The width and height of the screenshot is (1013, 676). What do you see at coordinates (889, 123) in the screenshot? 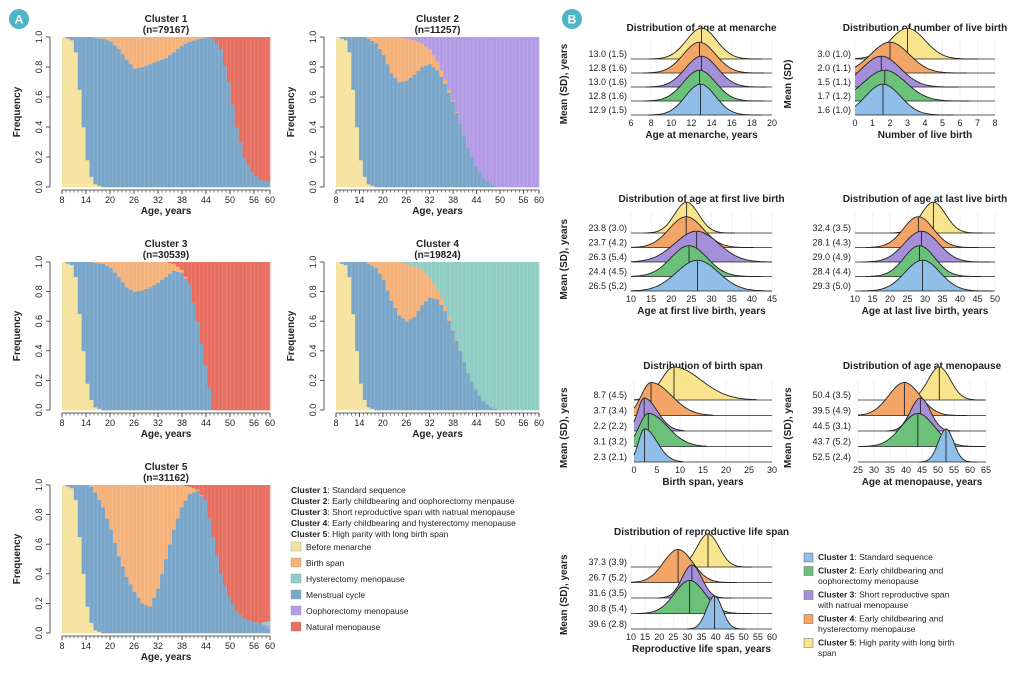
I see `x-tick-label: 2` at bounding box center [889, 123].